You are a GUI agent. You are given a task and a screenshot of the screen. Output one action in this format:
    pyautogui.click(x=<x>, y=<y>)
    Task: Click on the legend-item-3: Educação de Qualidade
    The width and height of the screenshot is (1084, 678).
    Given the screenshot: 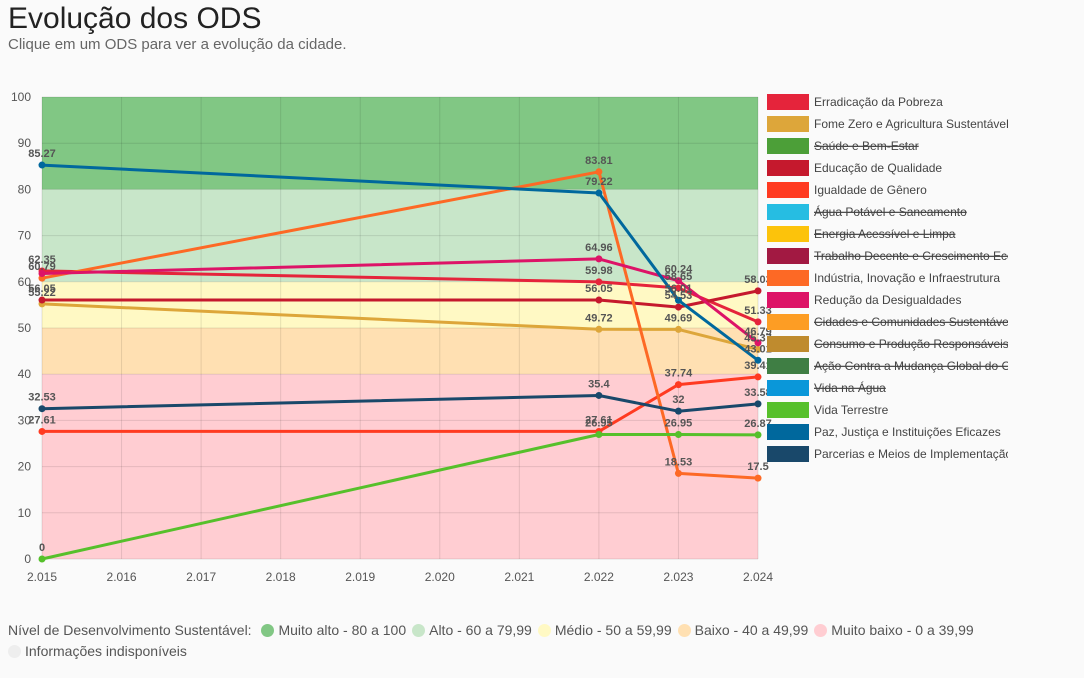 What is the action you would take?
    pyautogui.click(x=854, y=168)
    